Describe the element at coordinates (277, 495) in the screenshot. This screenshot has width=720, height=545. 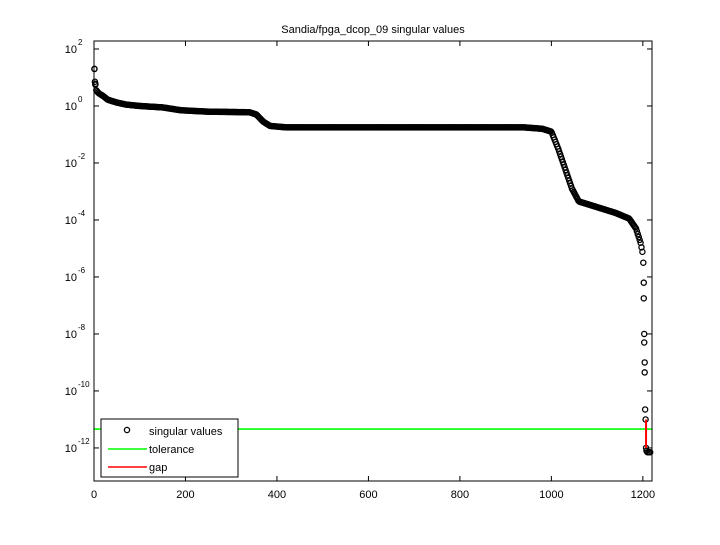
I see `x-tick-label: 400` at that location.